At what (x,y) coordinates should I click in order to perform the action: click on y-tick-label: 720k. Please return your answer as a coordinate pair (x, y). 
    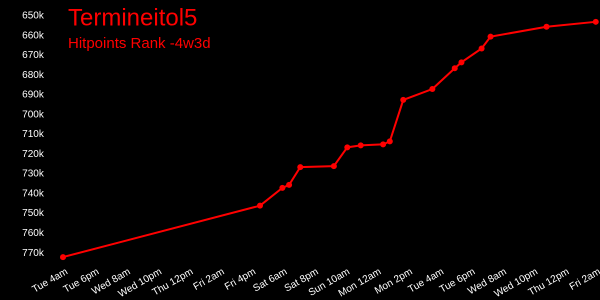
    Looking at the image, I should click on (33, 154).